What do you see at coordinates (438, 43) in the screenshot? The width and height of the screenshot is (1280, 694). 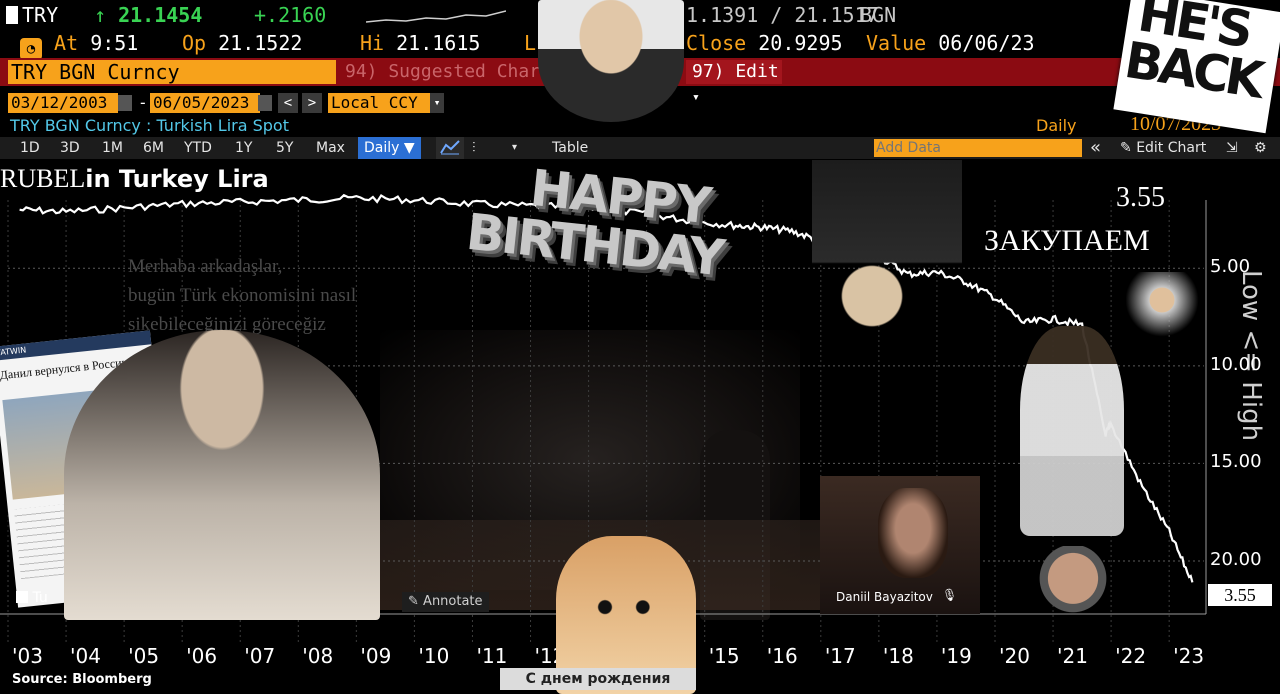 I see `high-value: 21.1615` at bounding box center [438, 43].